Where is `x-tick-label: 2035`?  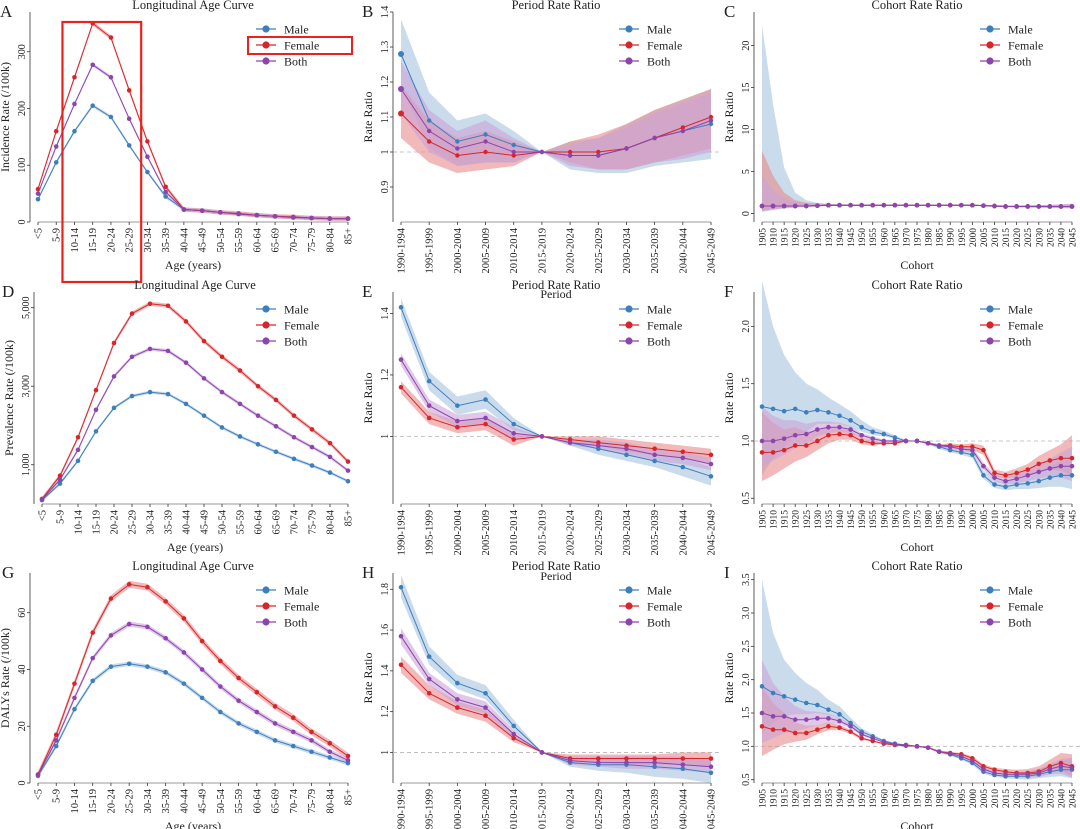 x-tick-label: 2035 is located at coordinates (1051, 798).